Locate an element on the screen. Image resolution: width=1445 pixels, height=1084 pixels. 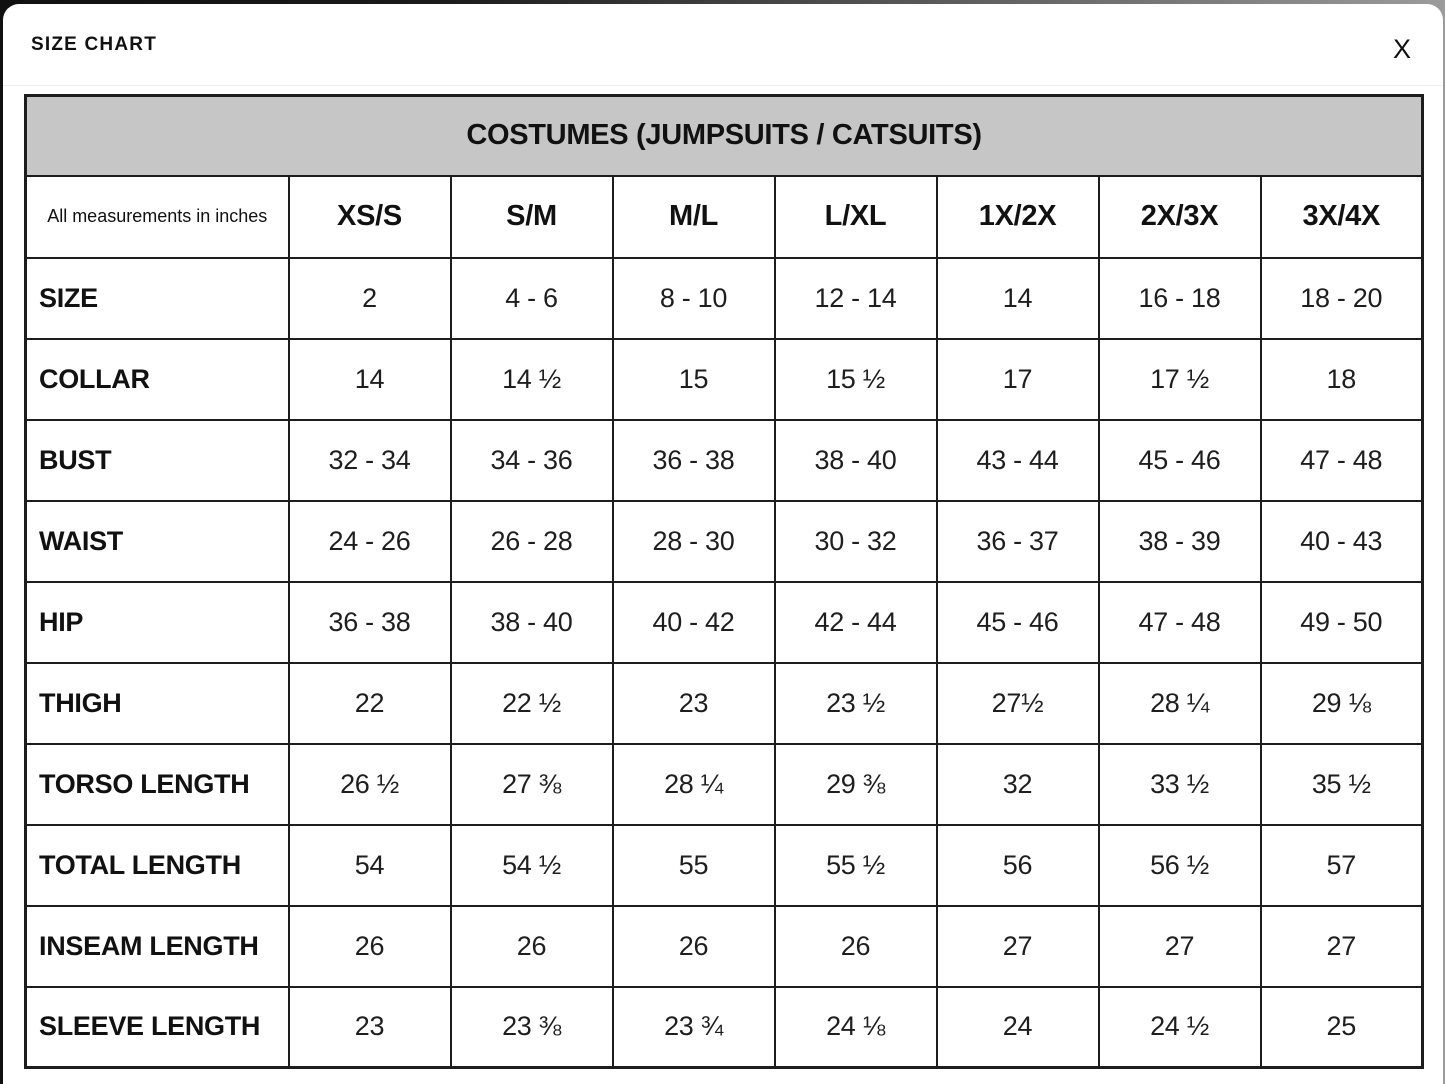
column-header-7: 3X/4X is located at coordinates (1341, 216).